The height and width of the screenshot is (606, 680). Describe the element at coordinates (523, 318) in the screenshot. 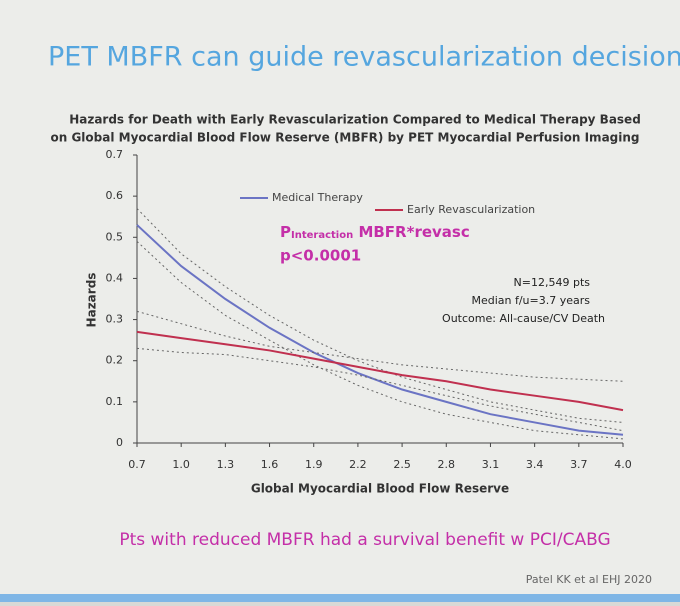

I see `annotation: Outcome: All-cause/CV Death` at that location.